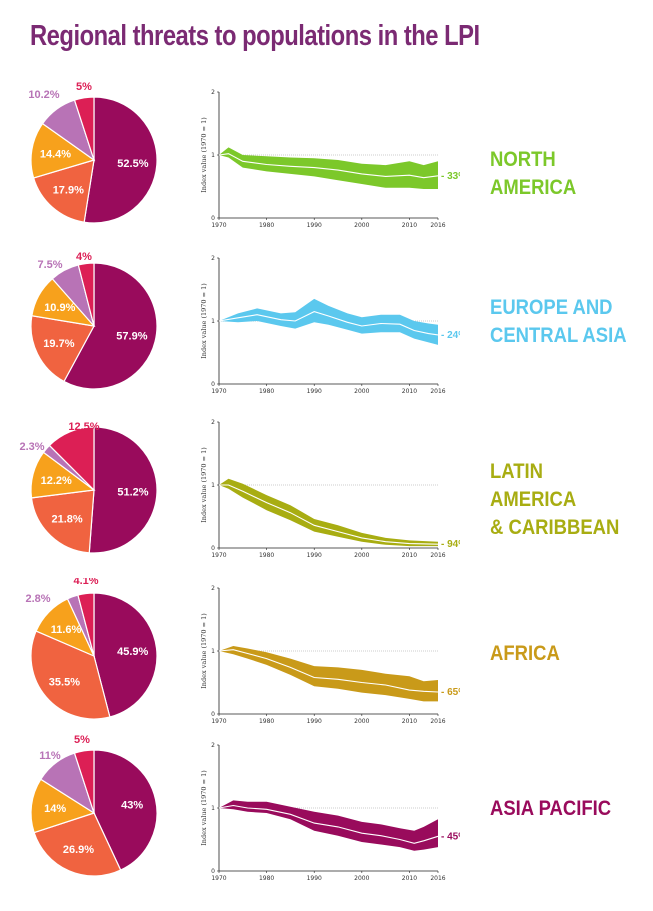  What do you see at coordinates (533, 485) in the screenshot?
I see `region-title-line-1: LATIN AMERICA` at bounding box center [533, 485].